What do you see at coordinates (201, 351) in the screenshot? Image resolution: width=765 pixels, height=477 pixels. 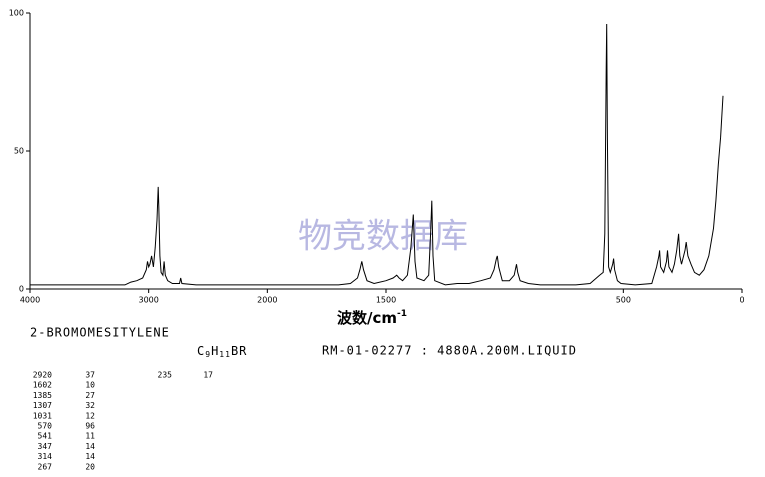 I see `formula-part: C` at bounding box center [201, 351].